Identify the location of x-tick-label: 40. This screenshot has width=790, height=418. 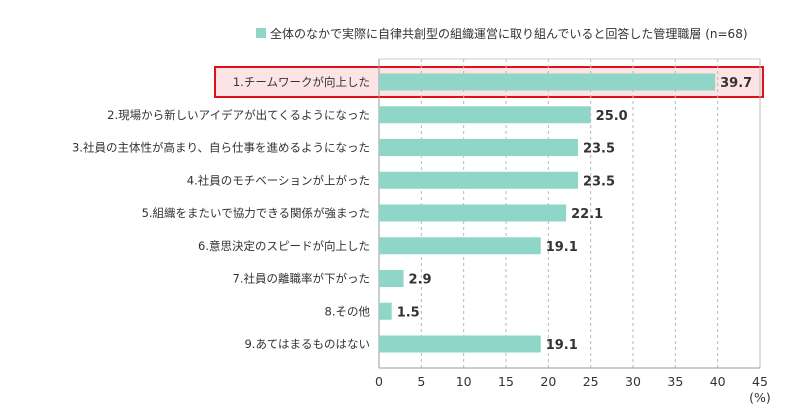
(718, 381).